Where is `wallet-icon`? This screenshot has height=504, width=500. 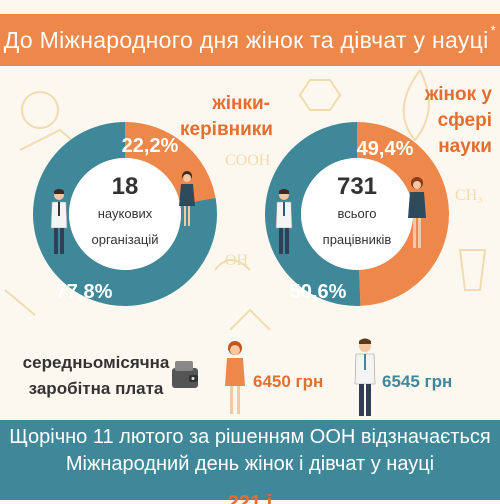 wallet-icon is located at coordinates (185, 374).